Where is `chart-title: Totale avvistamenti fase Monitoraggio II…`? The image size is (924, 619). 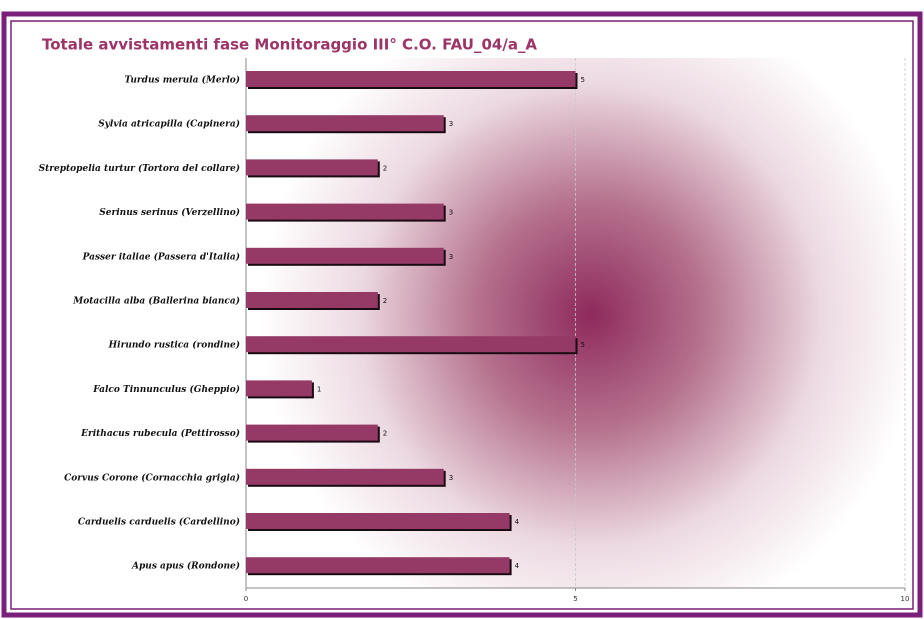 chart-title: Totale avvistamenti fase Monitoraggio II… is located at coordinates (289, 45).